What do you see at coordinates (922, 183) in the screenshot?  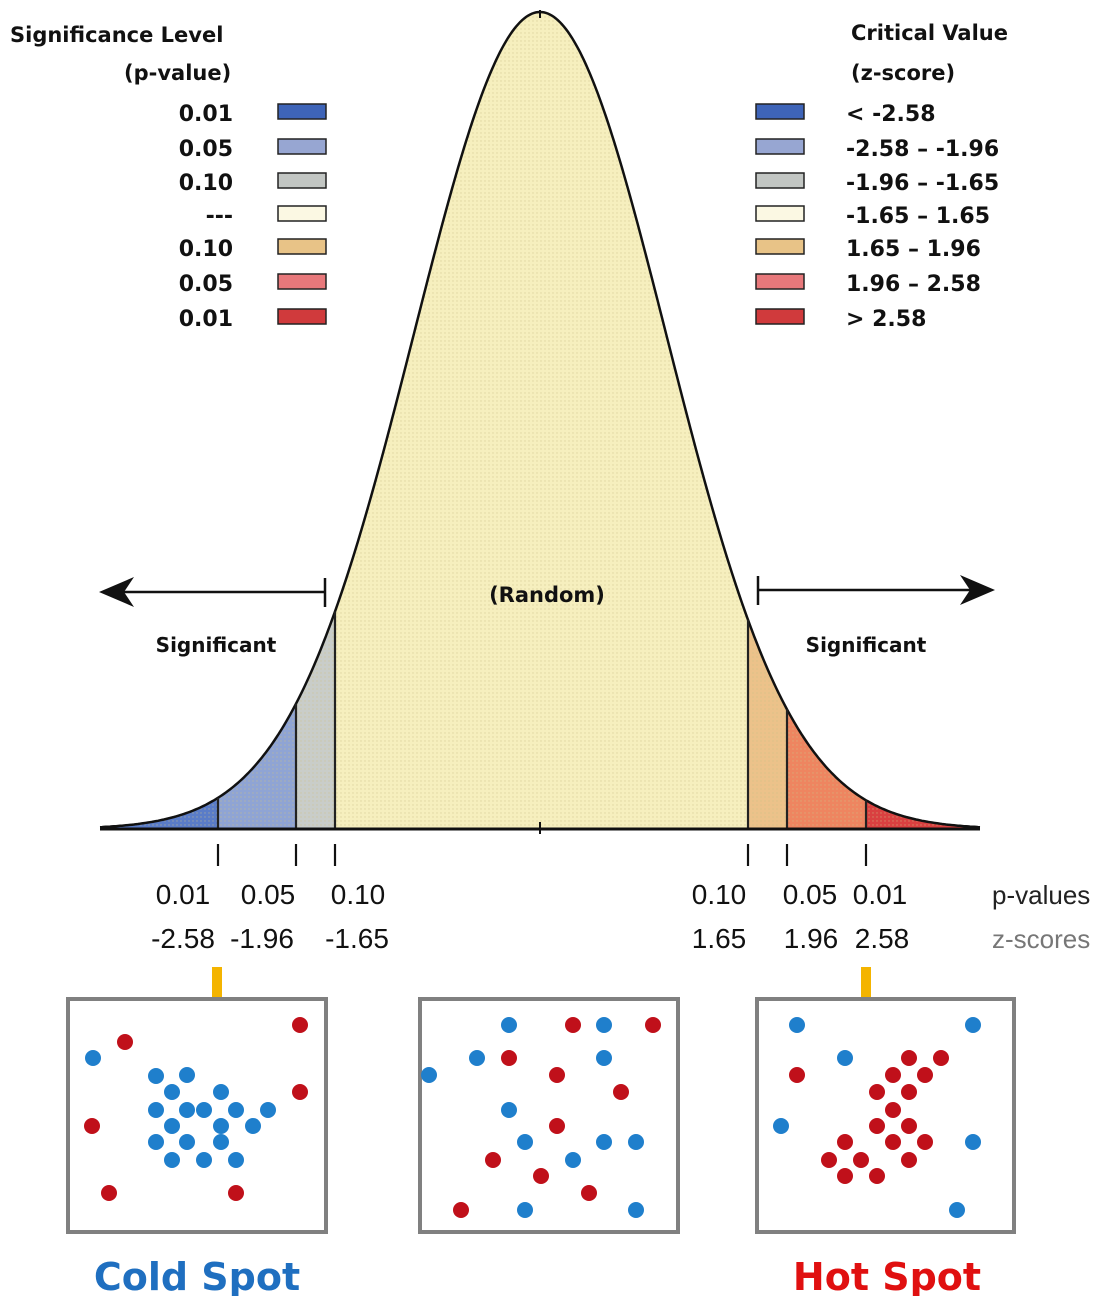 I see `right-legend-label: -1.96 – -1.65` at bounding box center [922, 183].